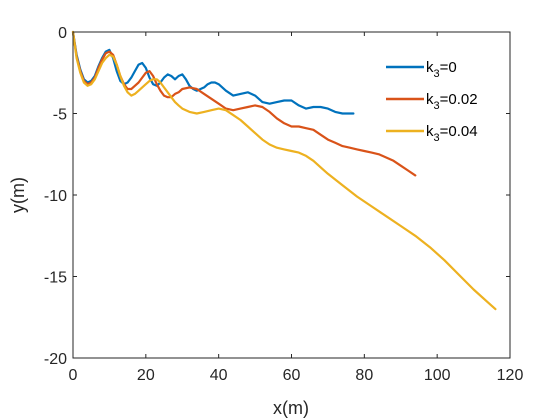 This screenshot has height=420, width=560. What do you see at coordinates (73, 375) in the screenshot?
I see `x-tick-label-0: 0` at bounding box center [73, 375].